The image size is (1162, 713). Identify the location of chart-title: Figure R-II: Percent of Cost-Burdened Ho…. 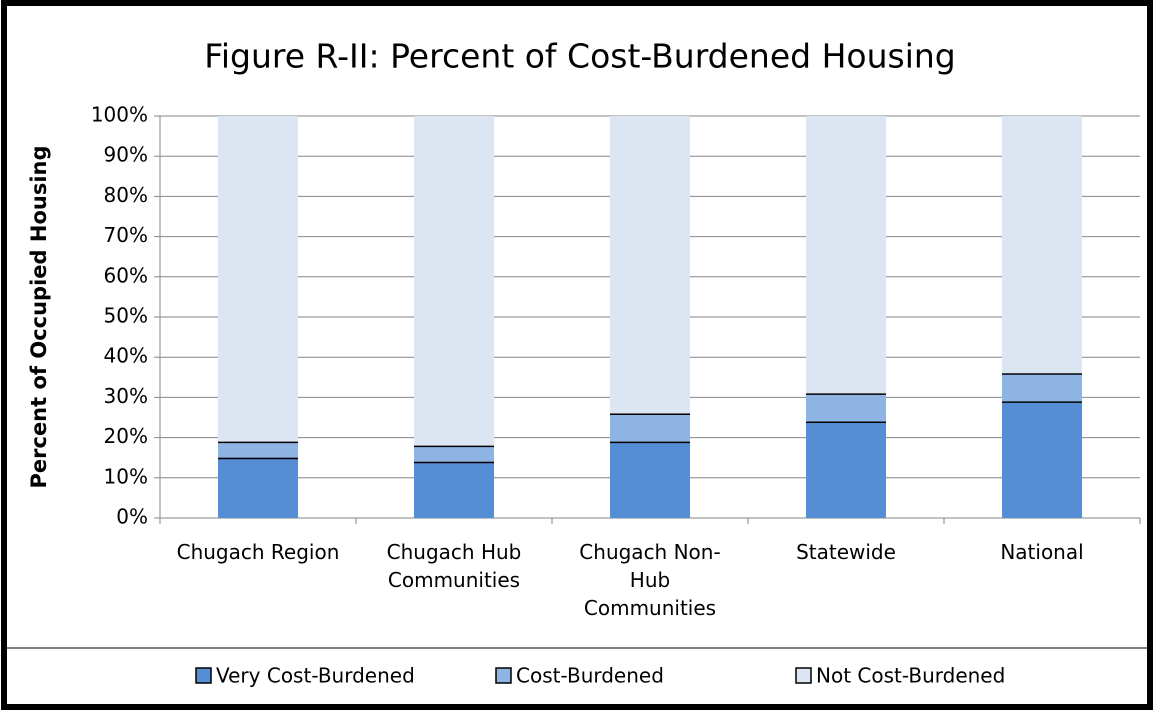
(579, 56).